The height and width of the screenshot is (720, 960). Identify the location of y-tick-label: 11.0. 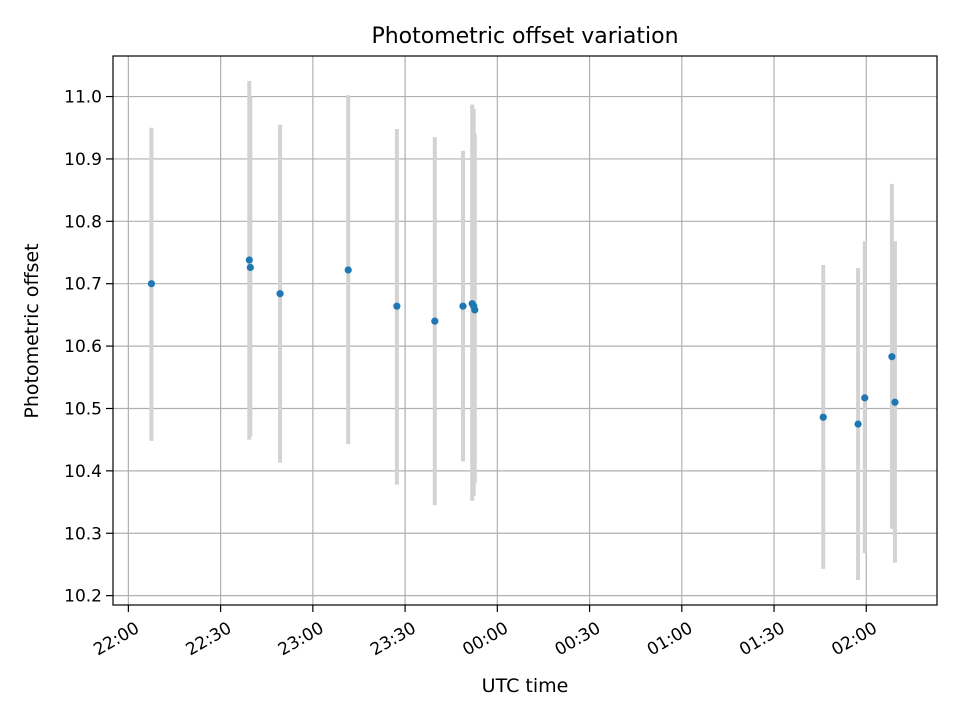
(83, 98).